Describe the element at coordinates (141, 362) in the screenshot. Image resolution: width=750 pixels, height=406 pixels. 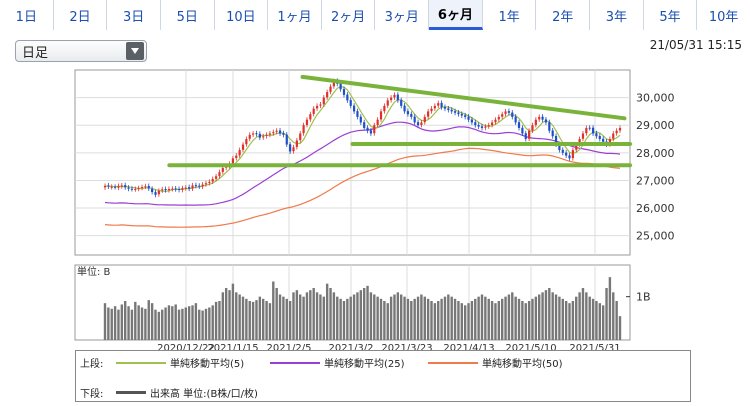
I see `ma5-line-swatch` at that location.